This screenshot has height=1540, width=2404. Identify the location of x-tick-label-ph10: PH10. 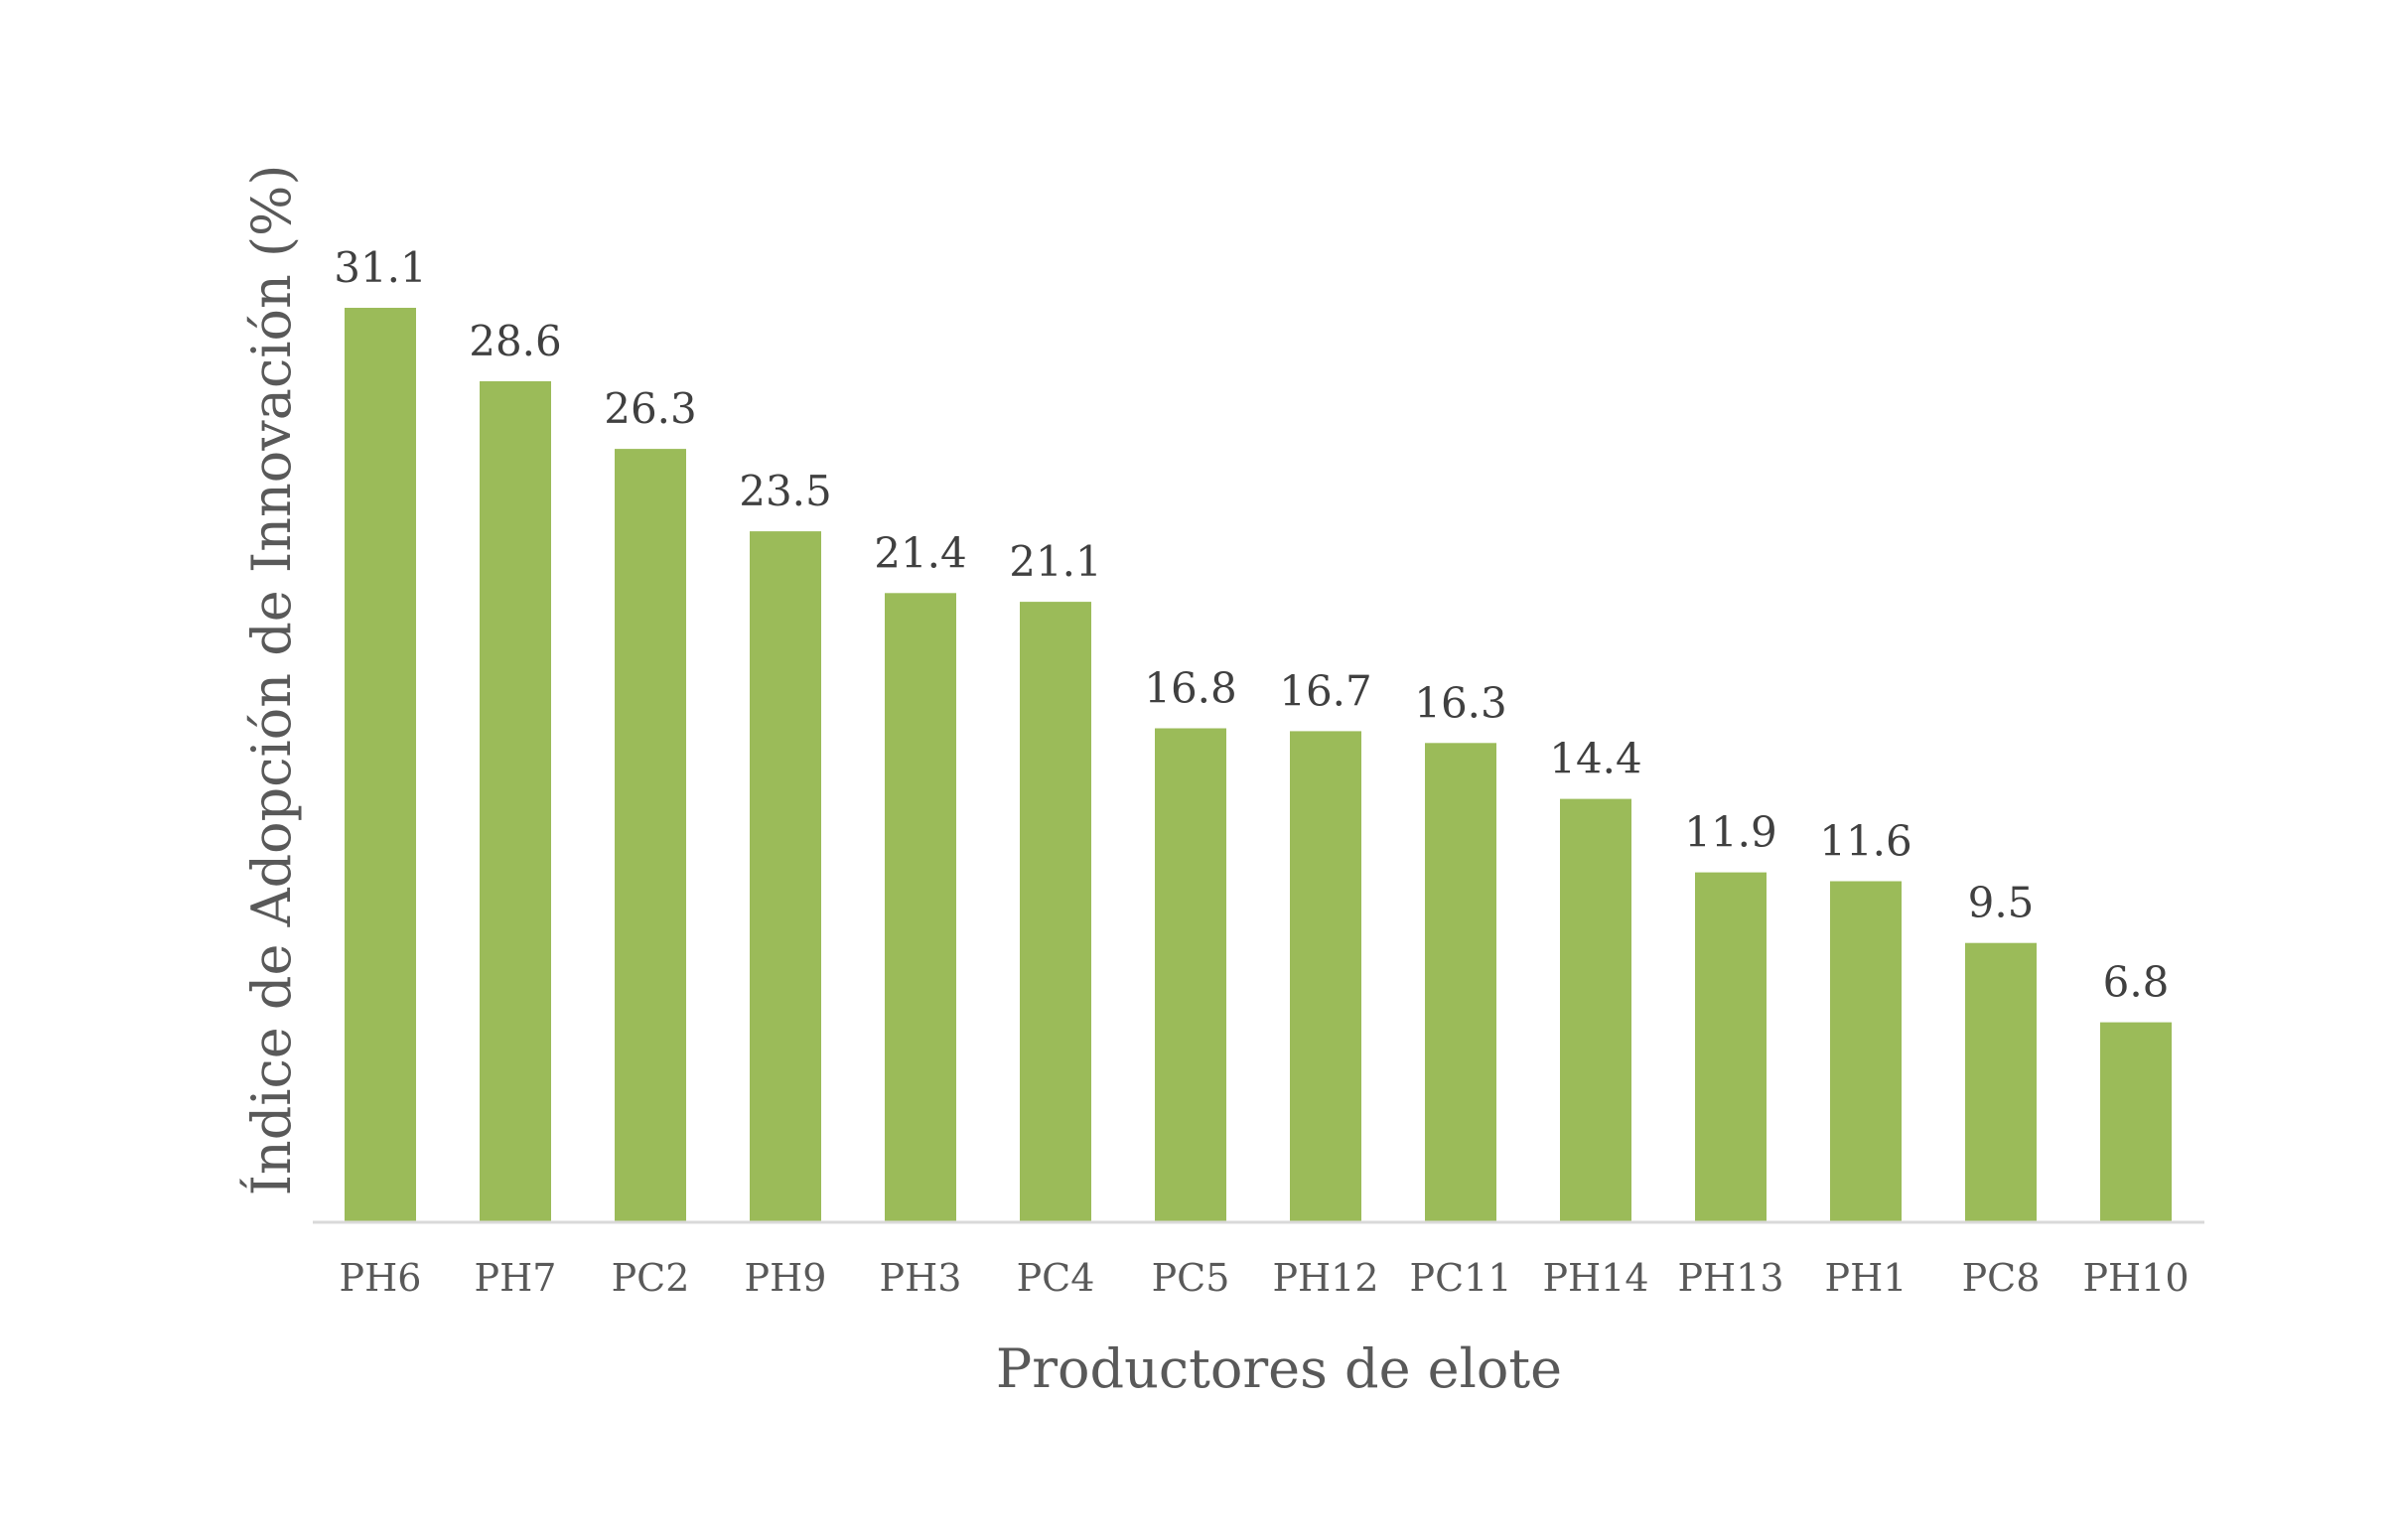
(2135, 1278).